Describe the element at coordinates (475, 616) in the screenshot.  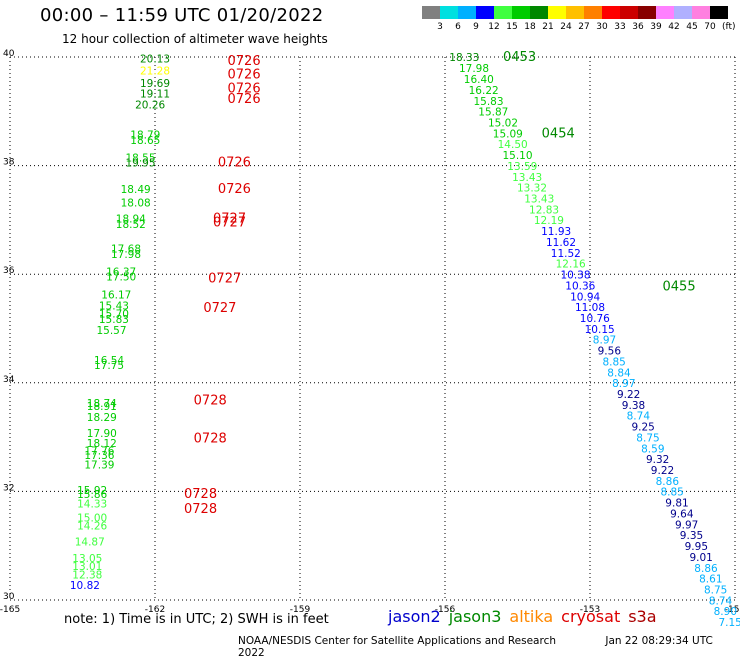
I see `legend-jason3: jason3` at that location.